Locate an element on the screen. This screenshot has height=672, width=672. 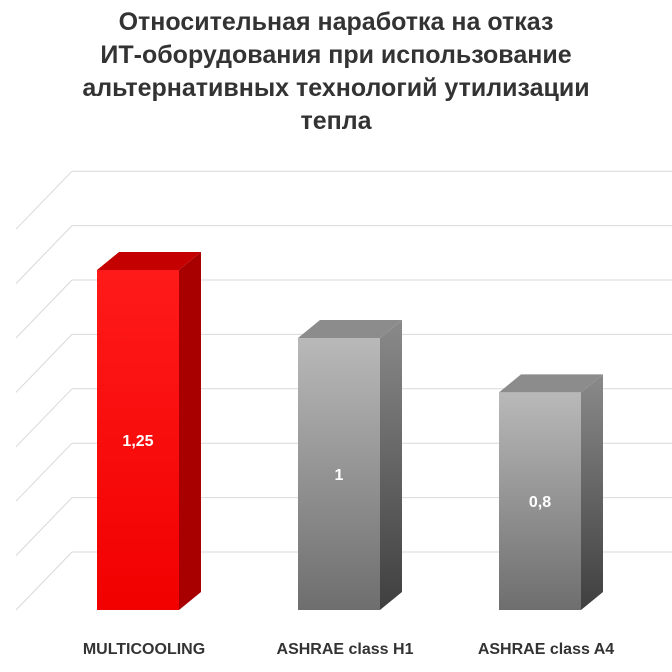
chart-title-line-4: тепла is located at coordinates (336, 121).